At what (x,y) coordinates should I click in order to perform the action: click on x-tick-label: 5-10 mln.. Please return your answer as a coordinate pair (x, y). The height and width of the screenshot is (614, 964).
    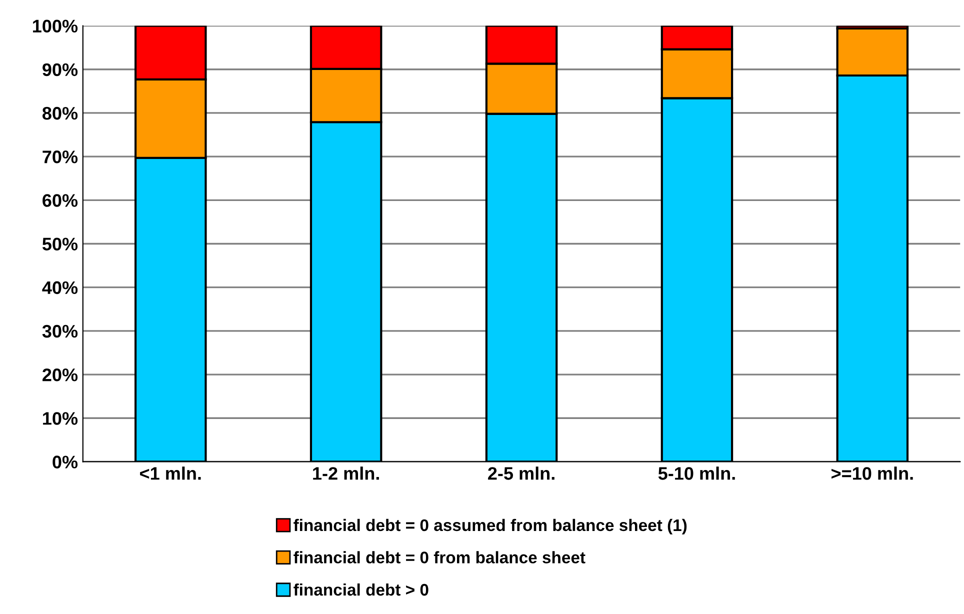
    Looking at the image, I should click on (696, 473).